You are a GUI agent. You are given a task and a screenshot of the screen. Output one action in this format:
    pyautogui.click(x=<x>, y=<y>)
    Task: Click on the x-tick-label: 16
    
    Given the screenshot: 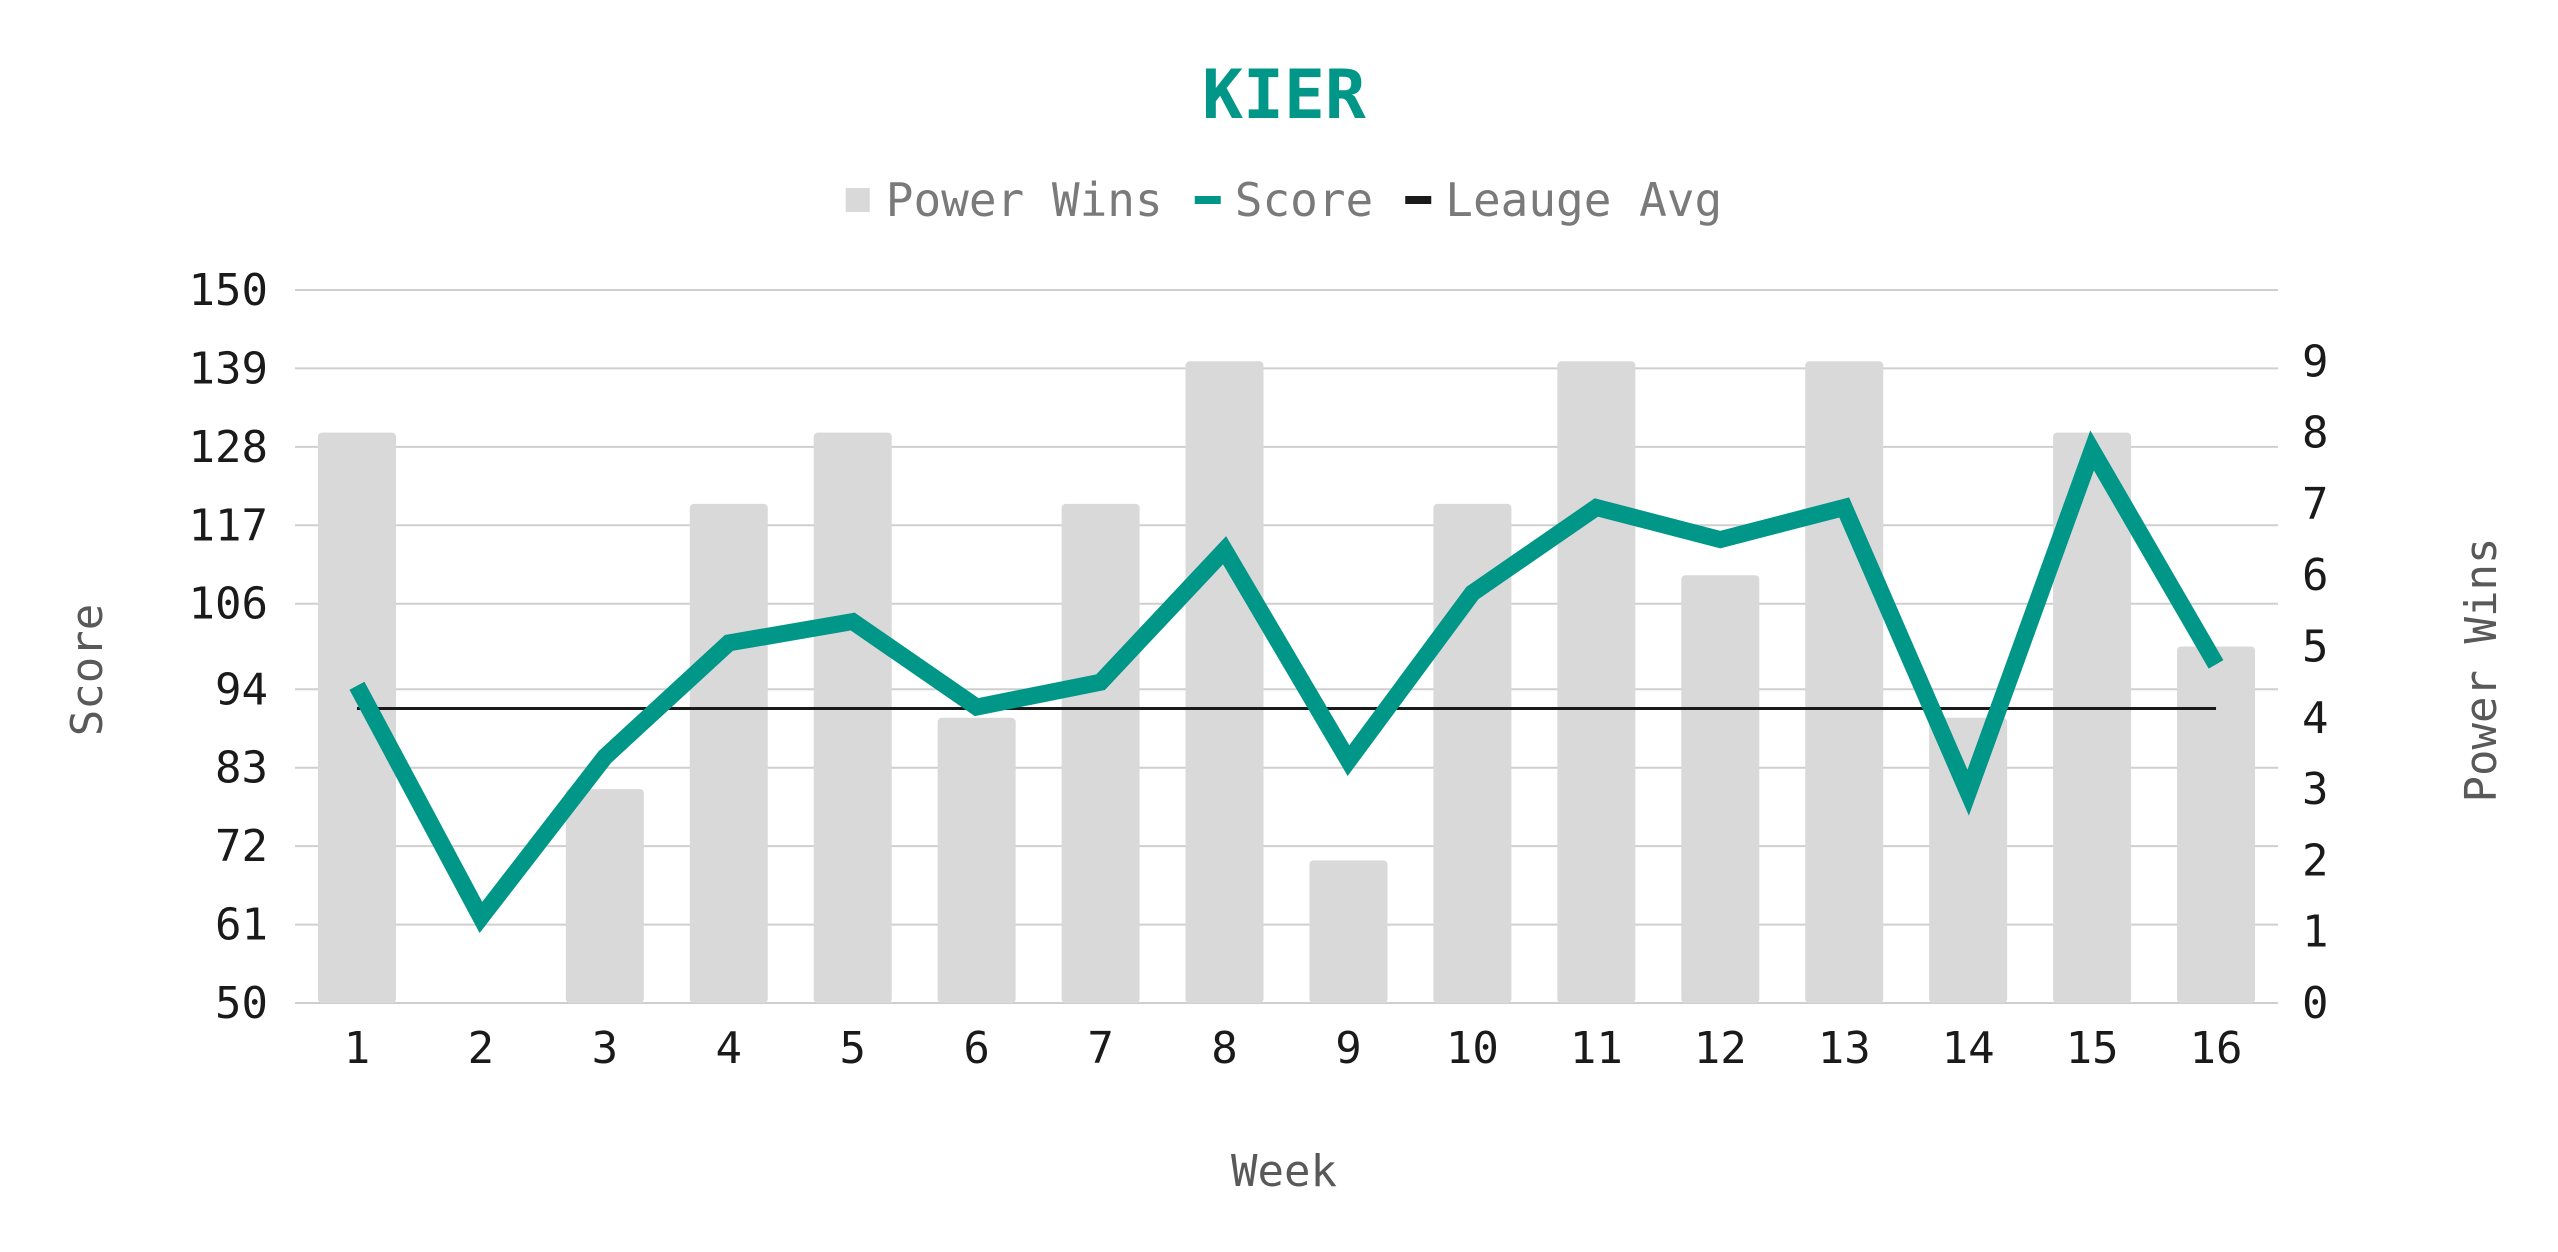 What is the action you would take?
    pyautogui.click(x=2216, y=1048)
    